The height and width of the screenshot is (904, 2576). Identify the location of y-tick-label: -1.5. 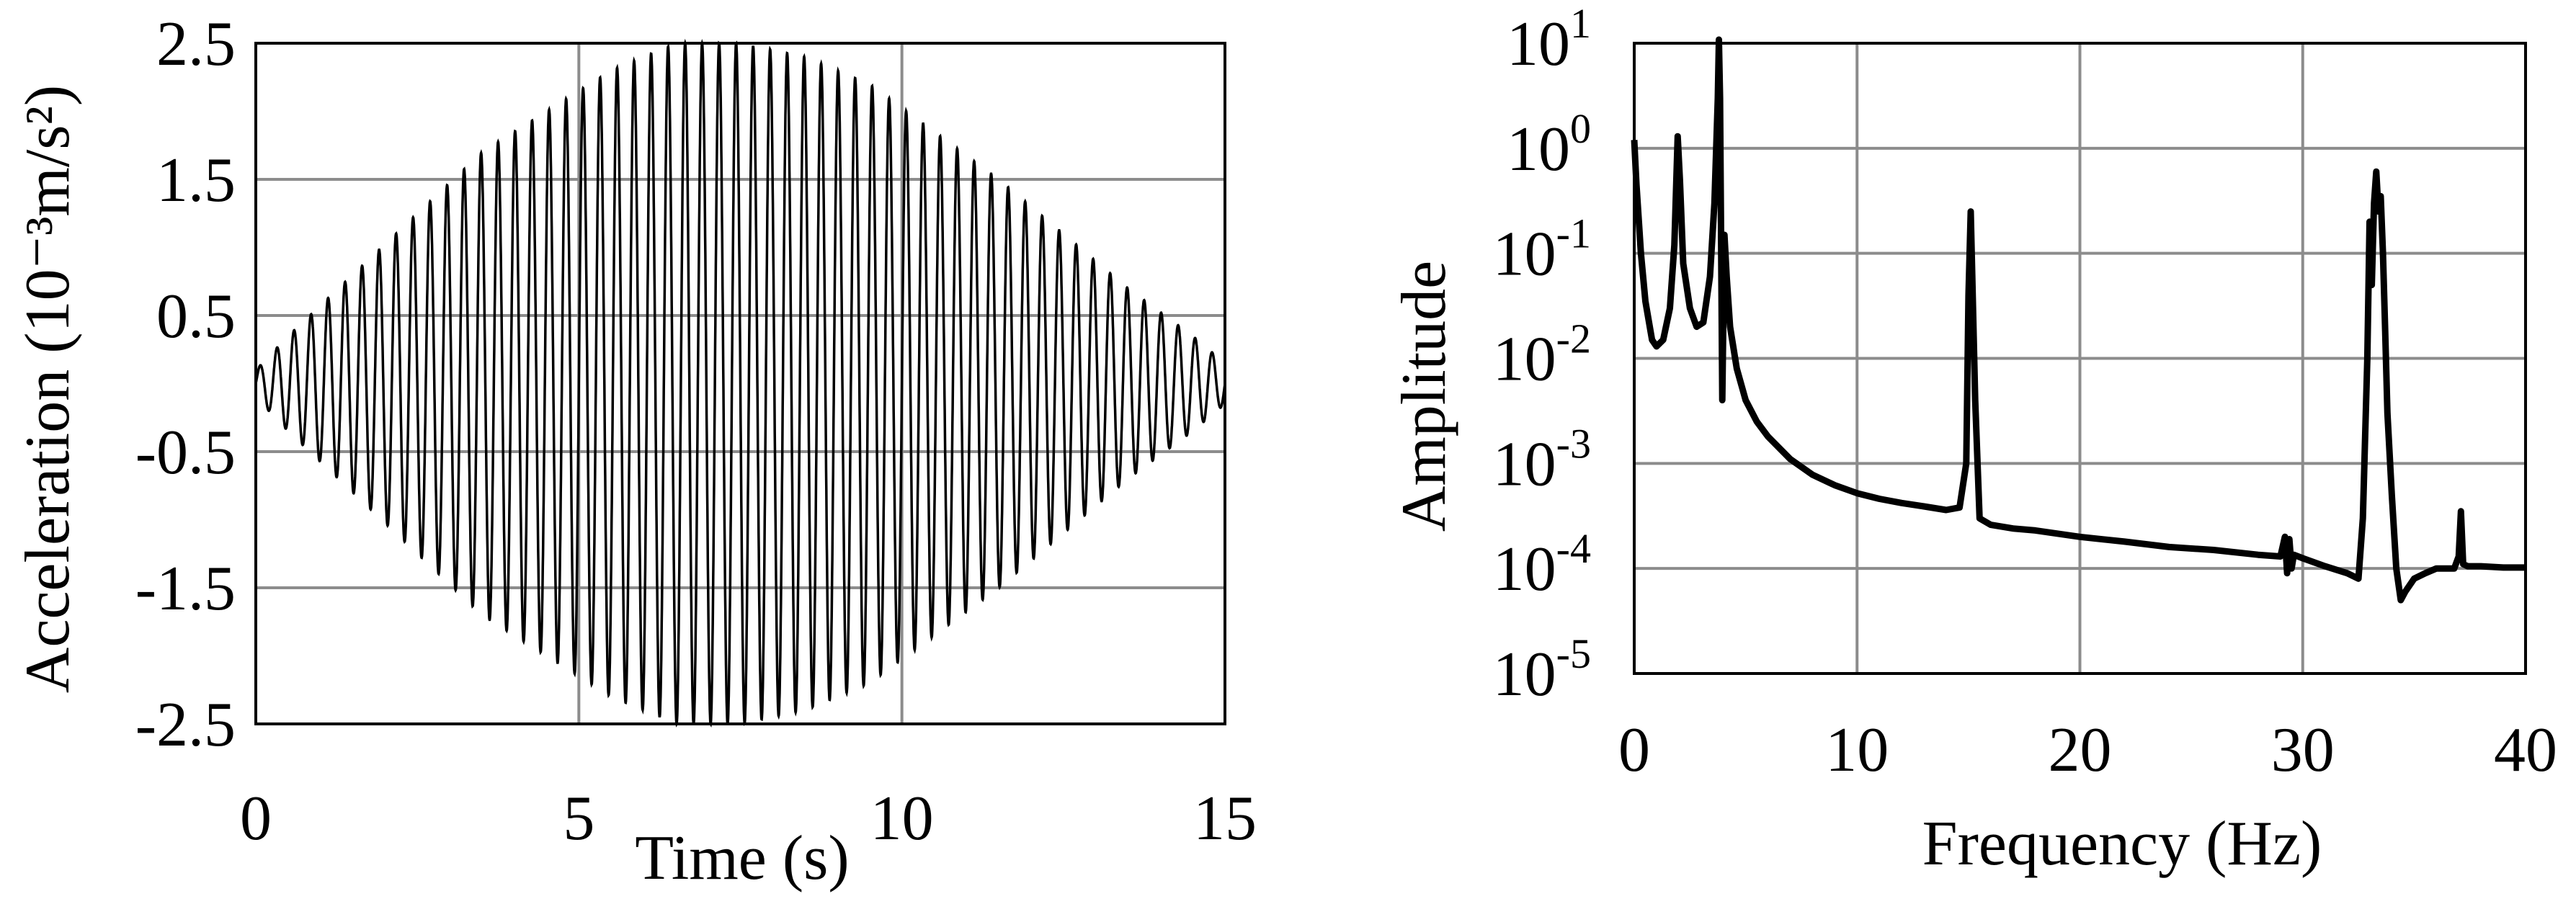
(185, 589).